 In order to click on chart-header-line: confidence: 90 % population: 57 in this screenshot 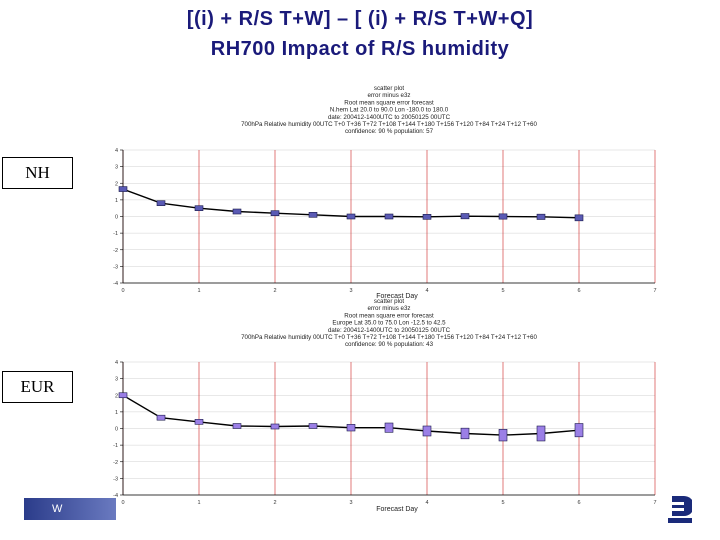, I will do `click(389, 131)`.